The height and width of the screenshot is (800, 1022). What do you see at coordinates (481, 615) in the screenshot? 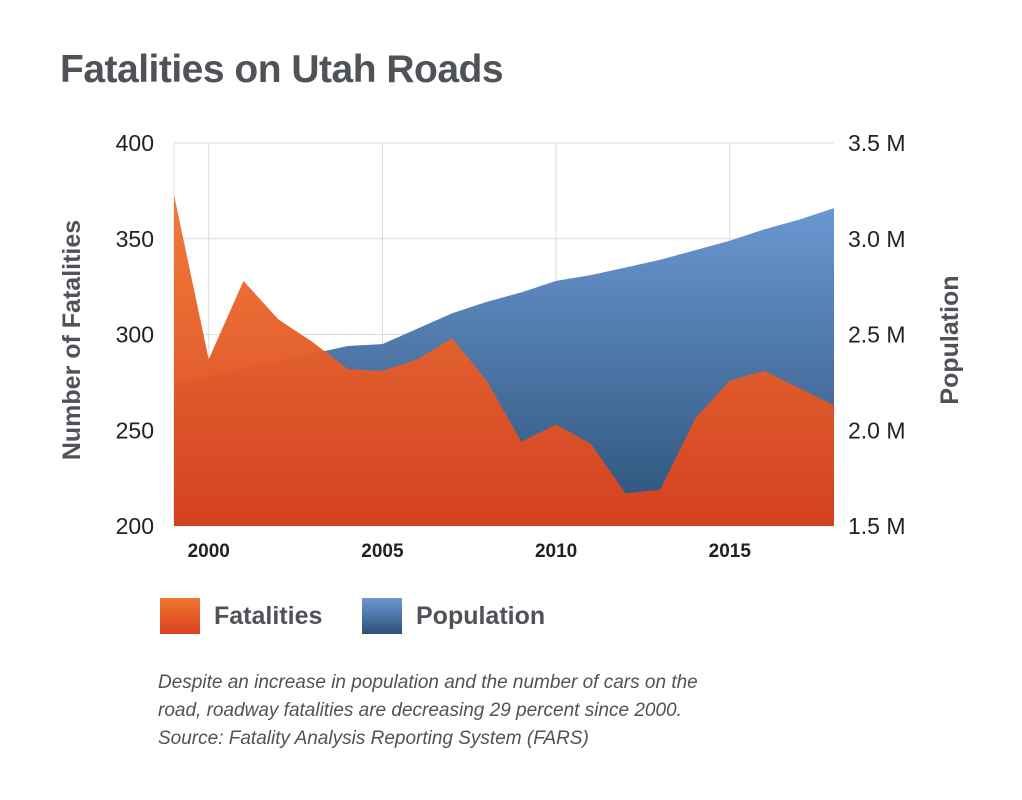
I see `legend-label-population: Population` at bounding box center [481, 615].